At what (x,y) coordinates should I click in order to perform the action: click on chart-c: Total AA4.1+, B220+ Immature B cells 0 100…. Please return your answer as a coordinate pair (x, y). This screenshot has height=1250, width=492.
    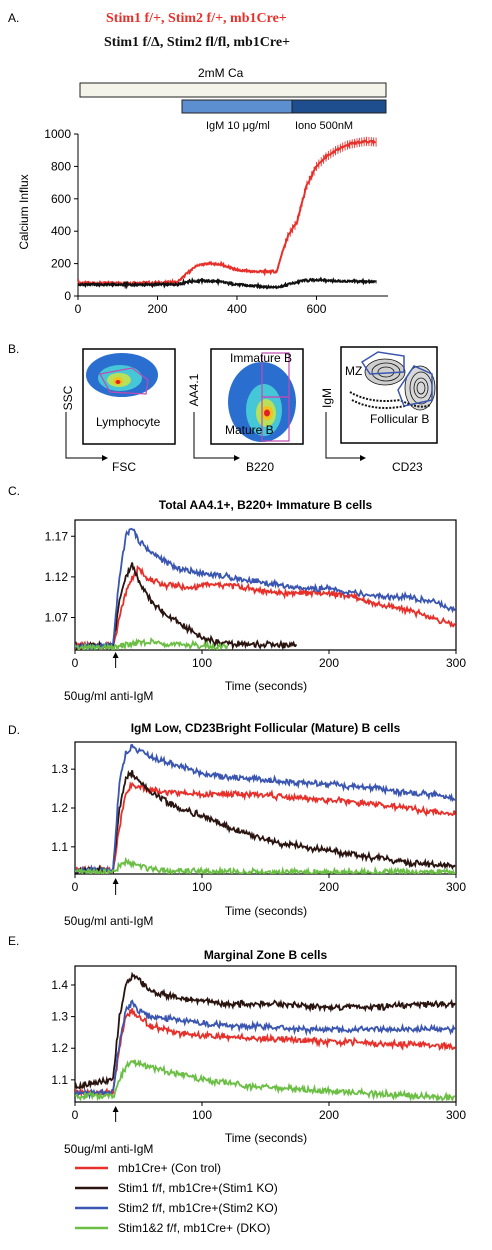
    Looking at the image, I should click on (256, 600).